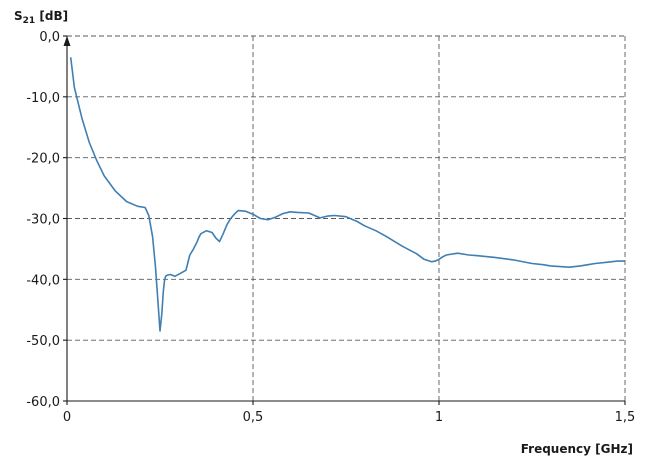 This screenshot has height=460, width=649. Describe the element at coordinates (43, 341) in the screenshot. I see `y-tick-label-5: -50,0` at that location.